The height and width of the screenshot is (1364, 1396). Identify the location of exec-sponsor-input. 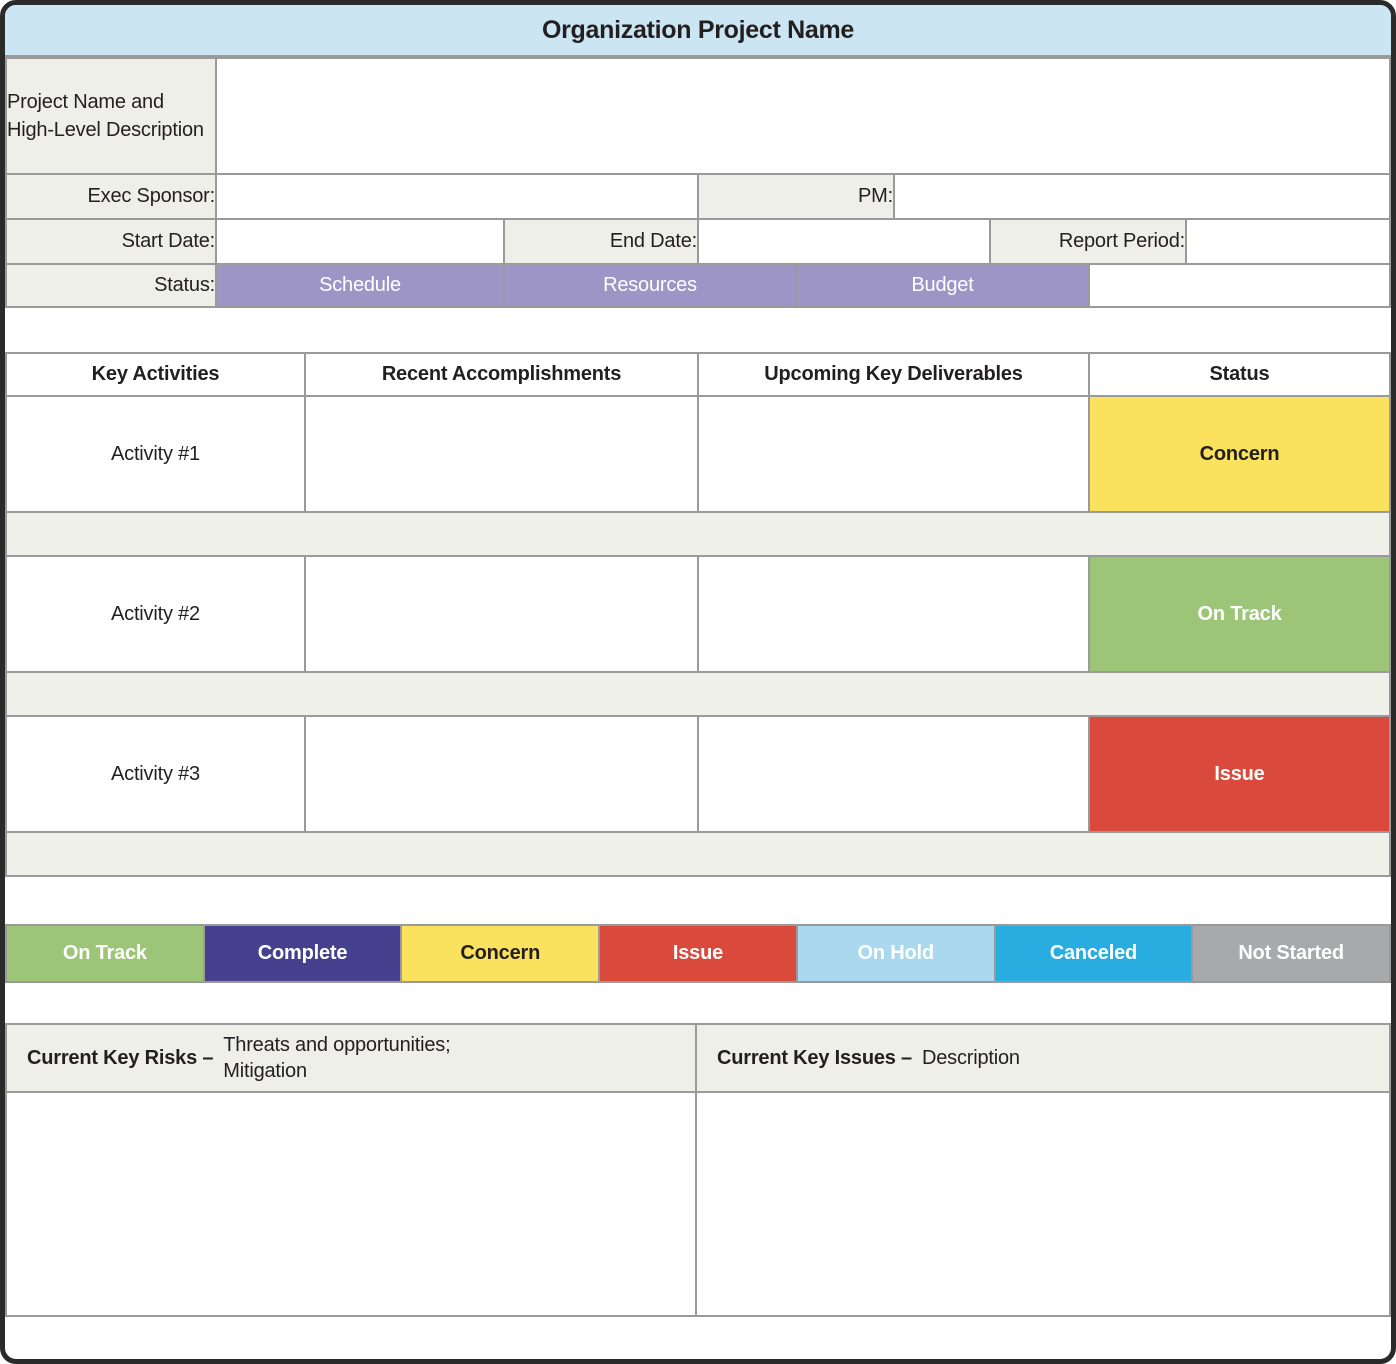
(457, 196).